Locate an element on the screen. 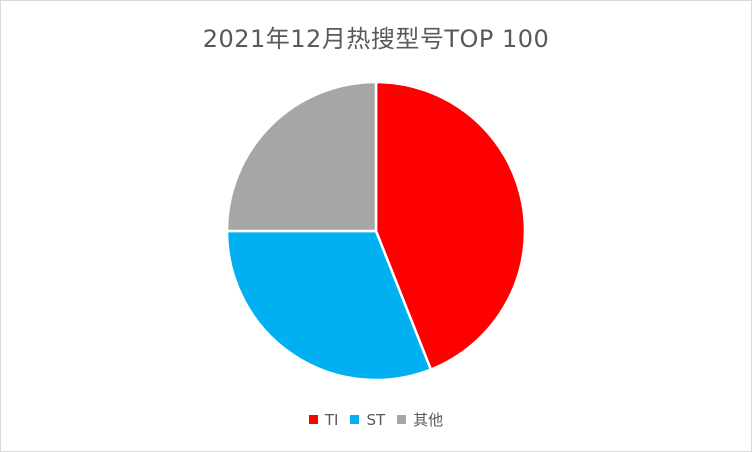  legend-swatch-st is located at coordinates (355, 419).